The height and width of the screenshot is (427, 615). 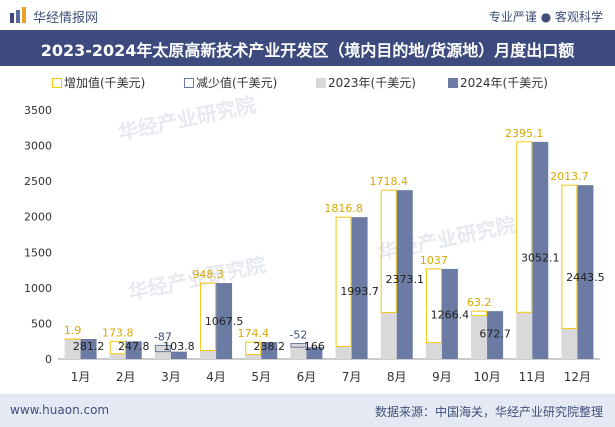 What do you see at coordinates (314, 346) in the screenshot?
I see `value-label-2024: 166` at bounding box center [314, 346].